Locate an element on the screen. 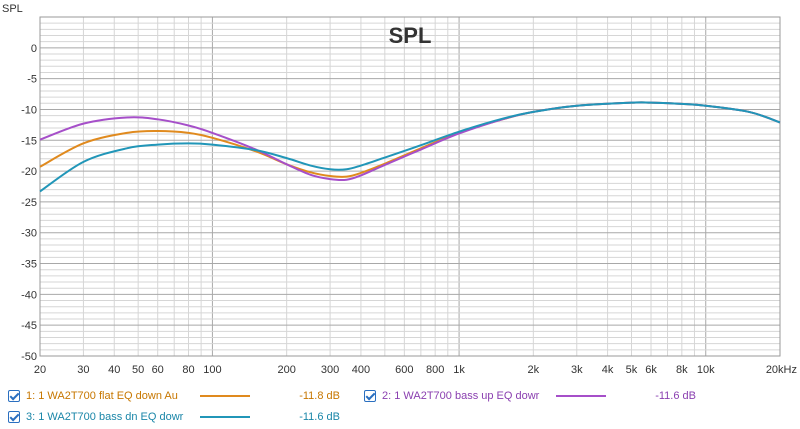 Image resolution: width=800 pixels, height=429 pixels. y-tick-label: -50 is located at coordinates (29, 357).